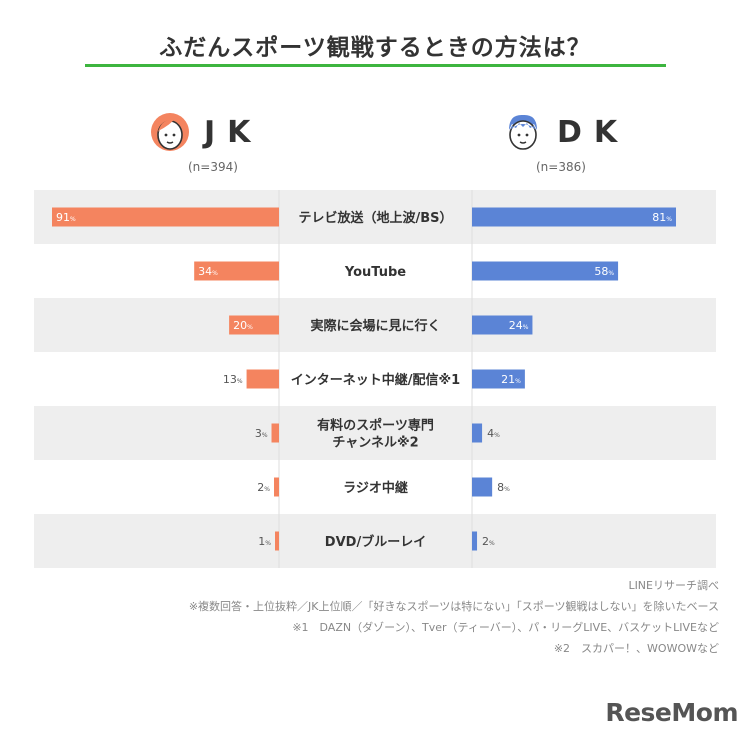 The image size is (750, 735). Describe the element at coordinates (593, 132) in the screenshot. I see `dk-label: DK` at that location.